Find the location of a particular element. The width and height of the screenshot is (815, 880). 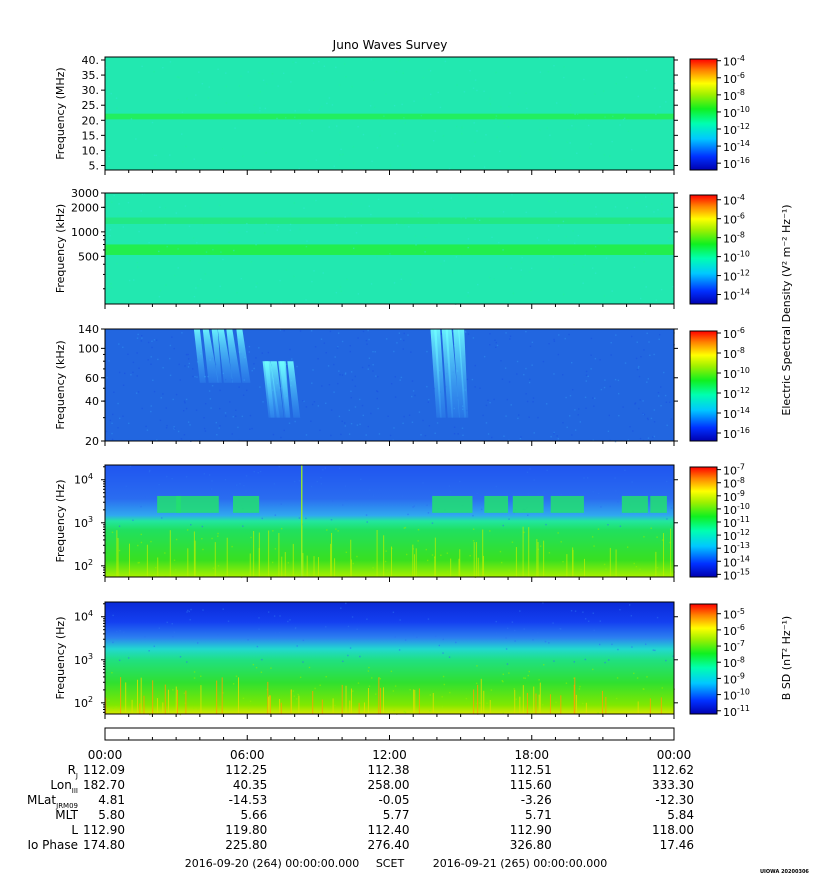

colorbar-tick-label: 10⁻⁴ is located at coordinates (734, 61).